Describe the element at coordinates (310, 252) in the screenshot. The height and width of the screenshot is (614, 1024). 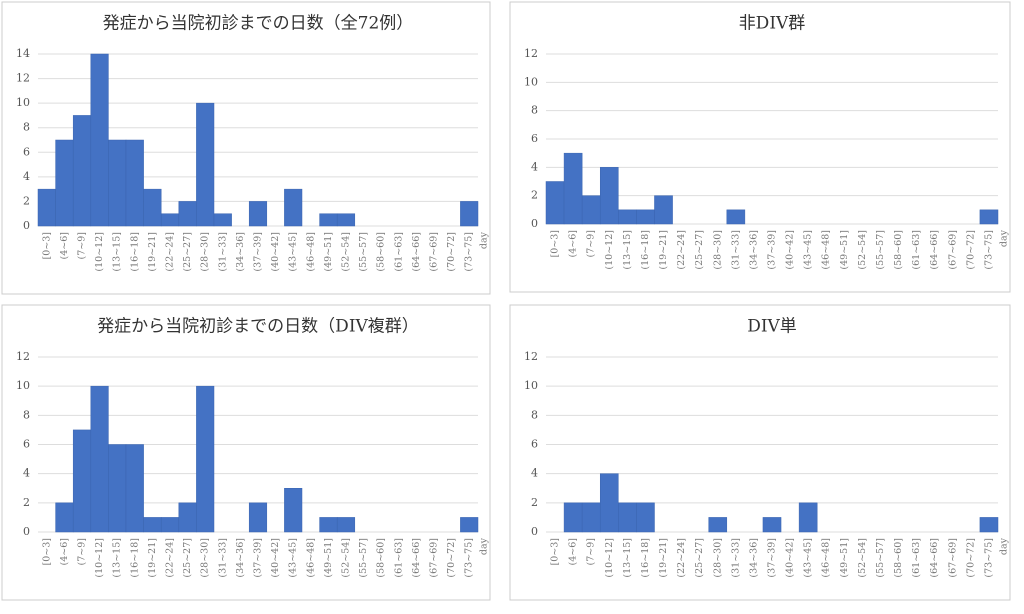
I see `x-tick-label: (46~48]` at that location.